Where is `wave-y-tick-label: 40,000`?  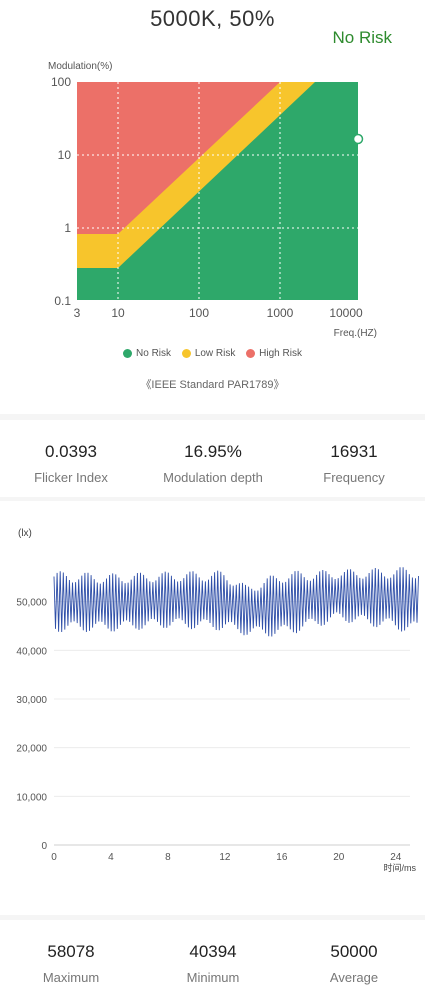 wave-y-tick-label: 40,000 is located at coordinates (31, 651).